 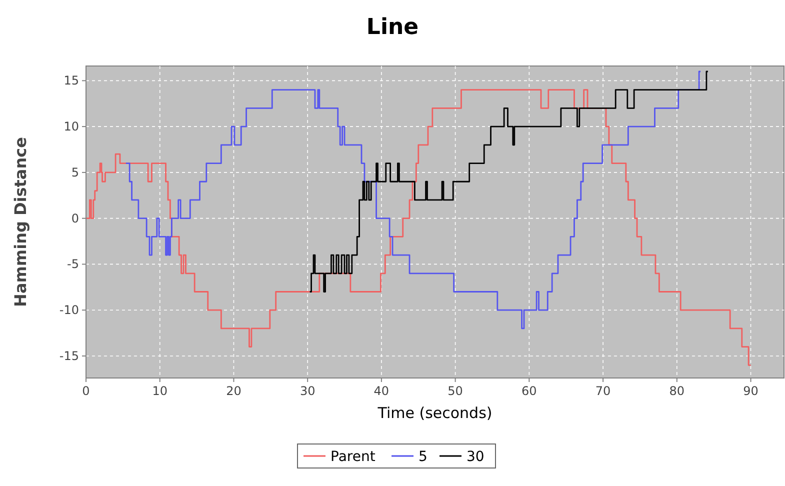 I want to click on y-tick-label: 15, so click(x=71, y=81).